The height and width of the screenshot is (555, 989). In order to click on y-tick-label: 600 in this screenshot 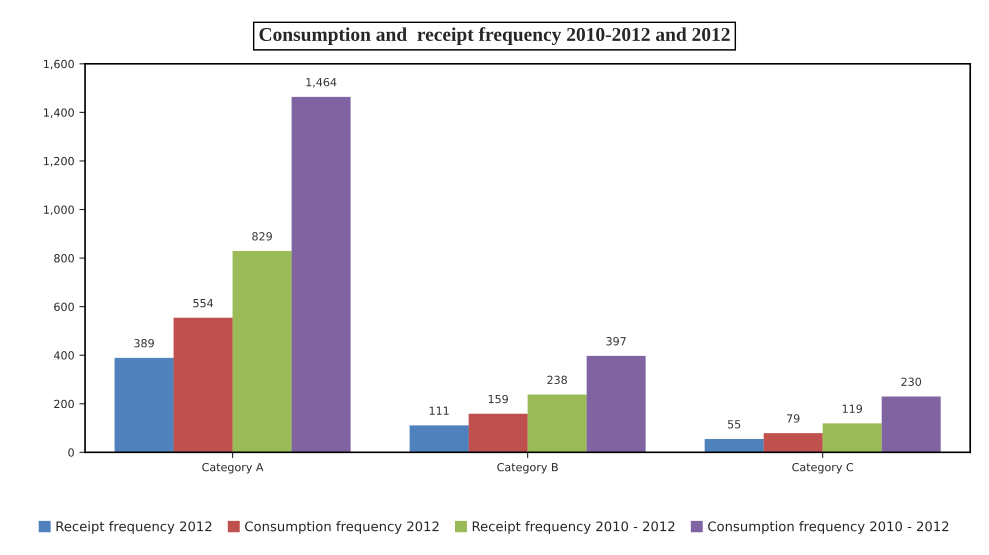, I will do `click(64, 307)`.